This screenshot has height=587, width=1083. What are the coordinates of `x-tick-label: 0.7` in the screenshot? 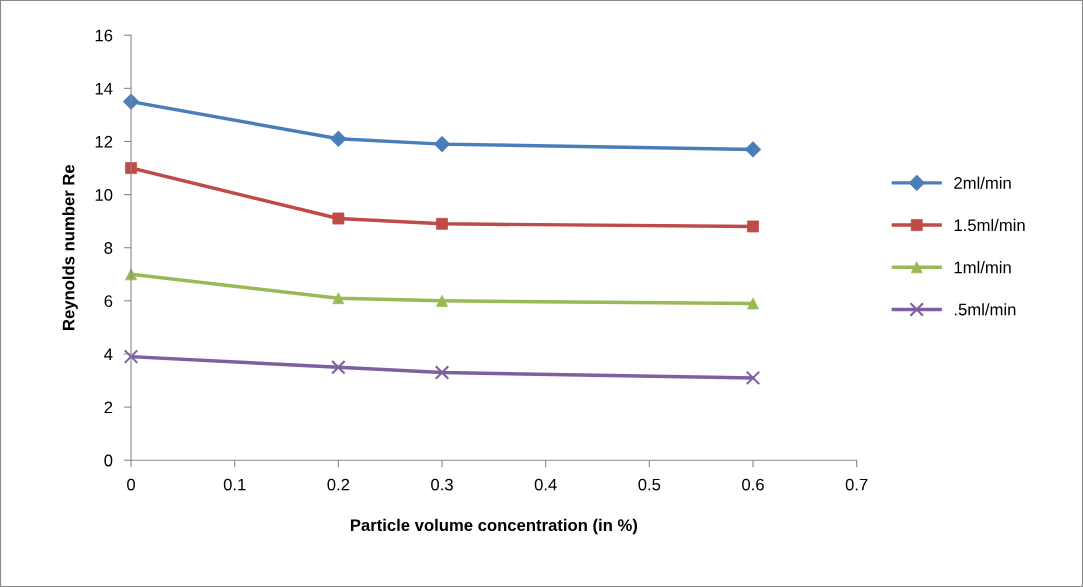 It's located at (856, 484).